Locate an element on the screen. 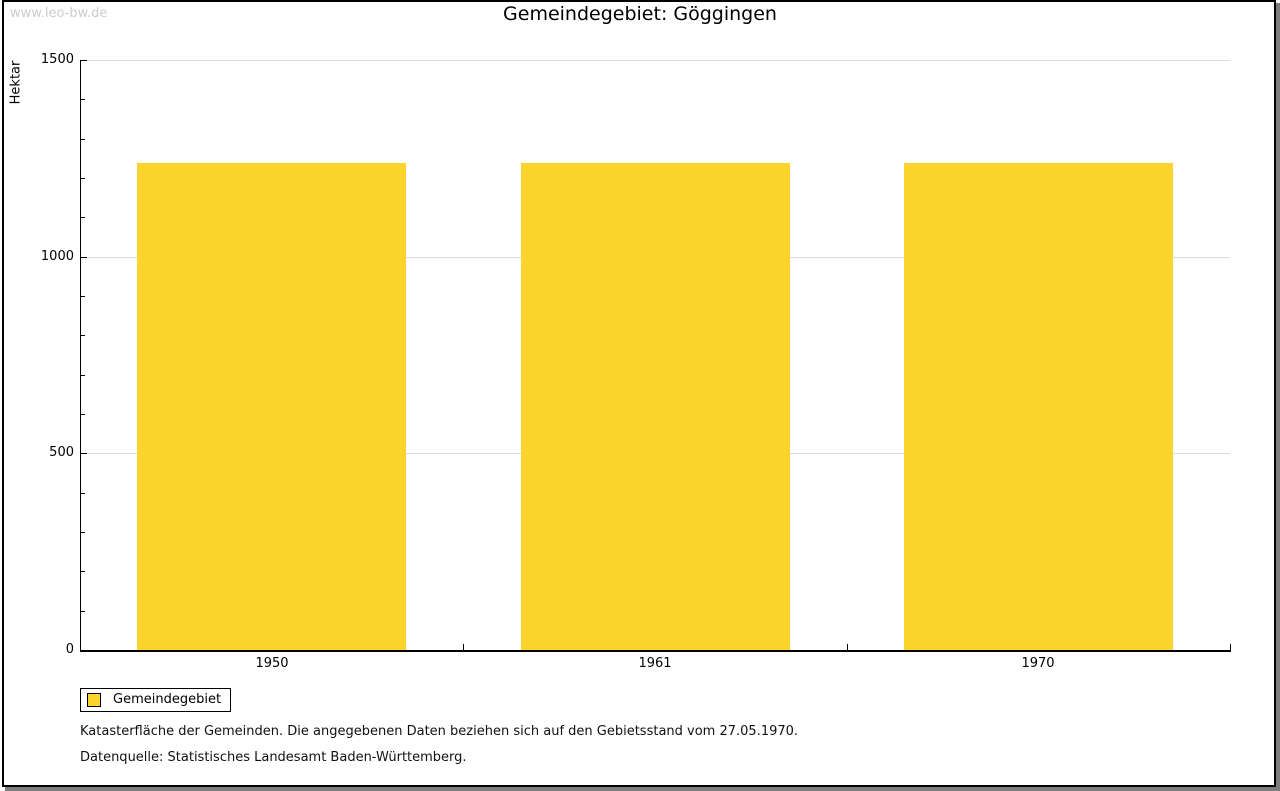  y-tick-label-1500: 1500 is located at coordinates (57, 59).